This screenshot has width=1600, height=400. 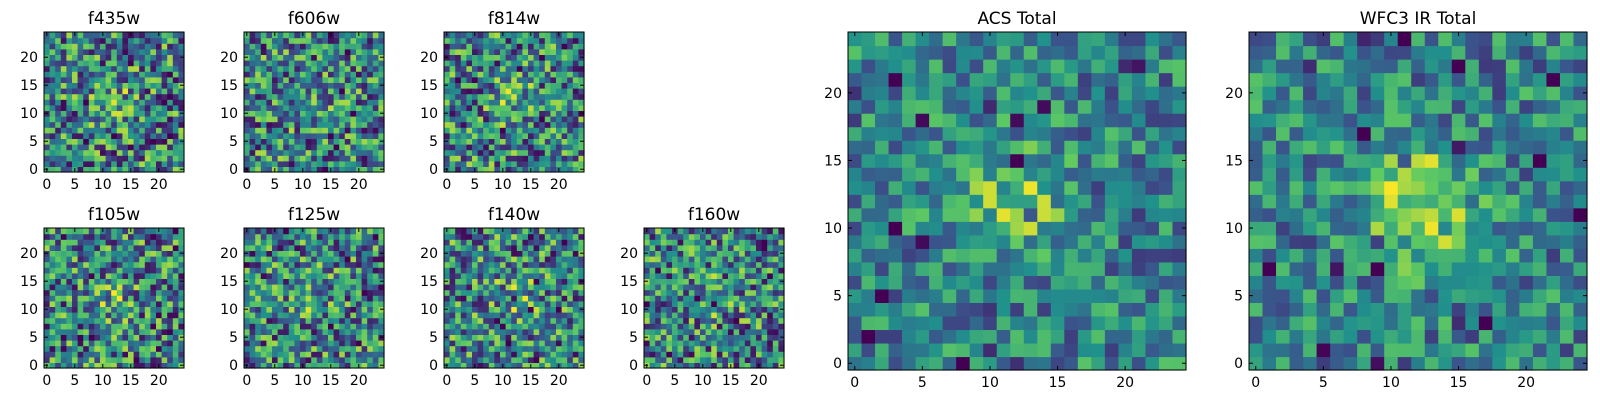 I want to click on y-tick-label: 15, so click(x=29, y=282).